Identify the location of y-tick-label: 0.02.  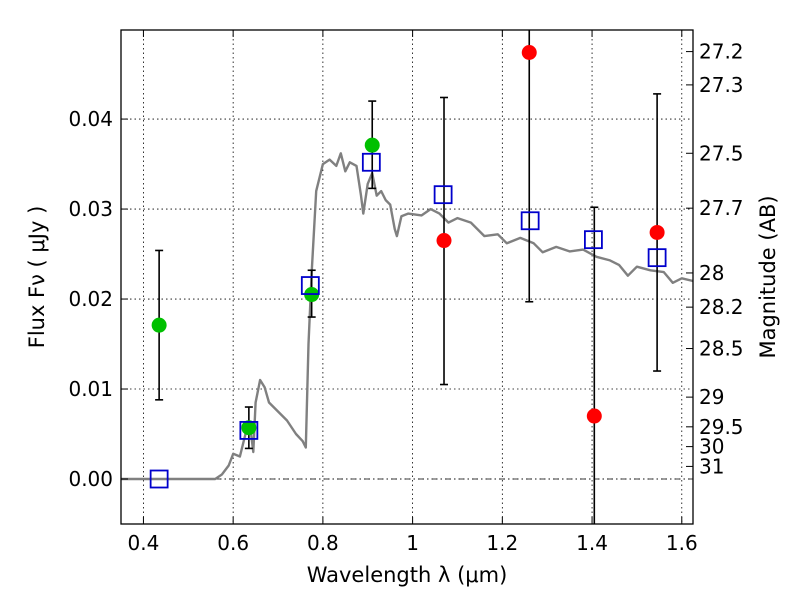
(90, 299).